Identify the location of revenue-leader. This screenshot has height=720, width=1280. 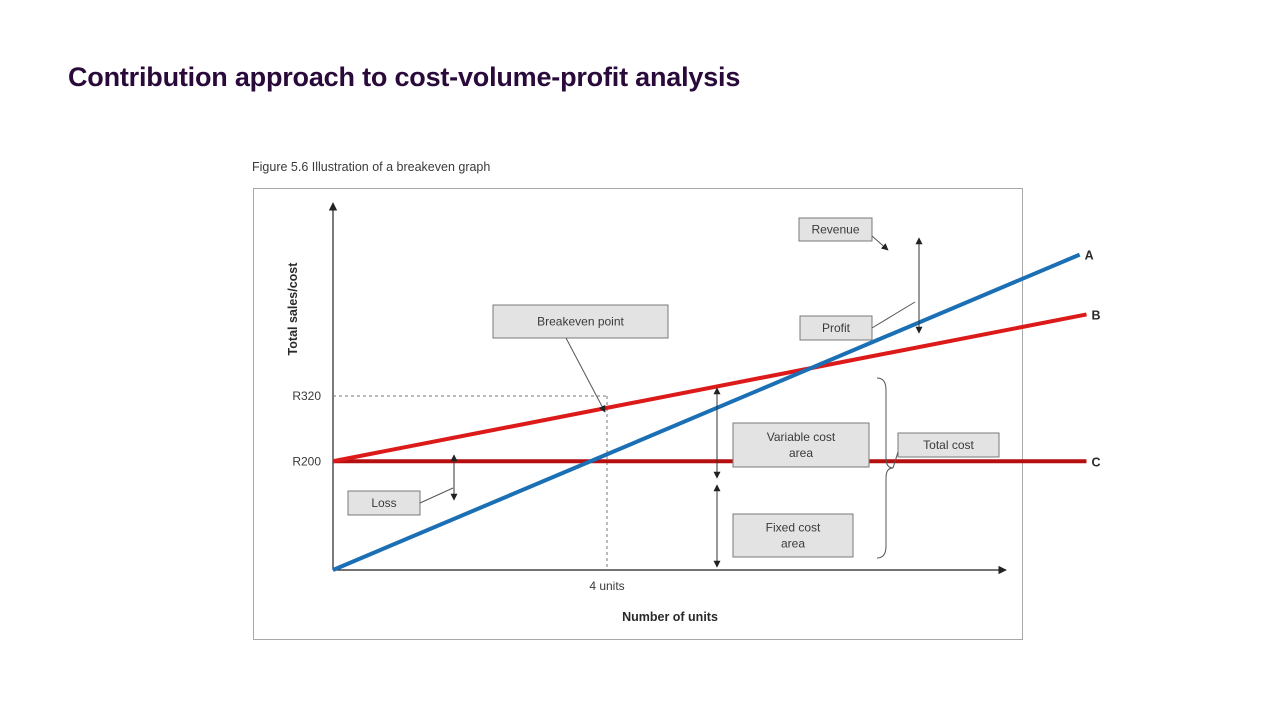
(880, 243).